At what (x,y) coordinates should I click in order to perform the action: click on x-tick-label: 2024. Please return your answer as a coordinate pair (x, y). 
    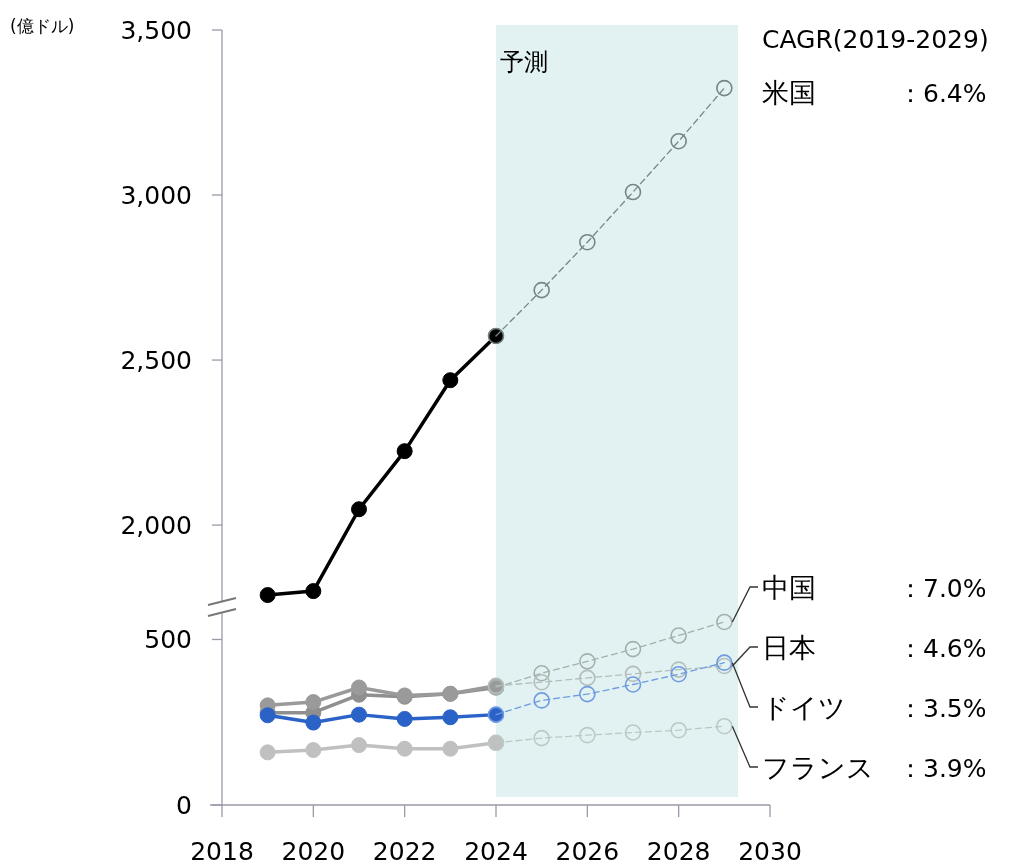
    Looking at the image, I should click on (496, 851).